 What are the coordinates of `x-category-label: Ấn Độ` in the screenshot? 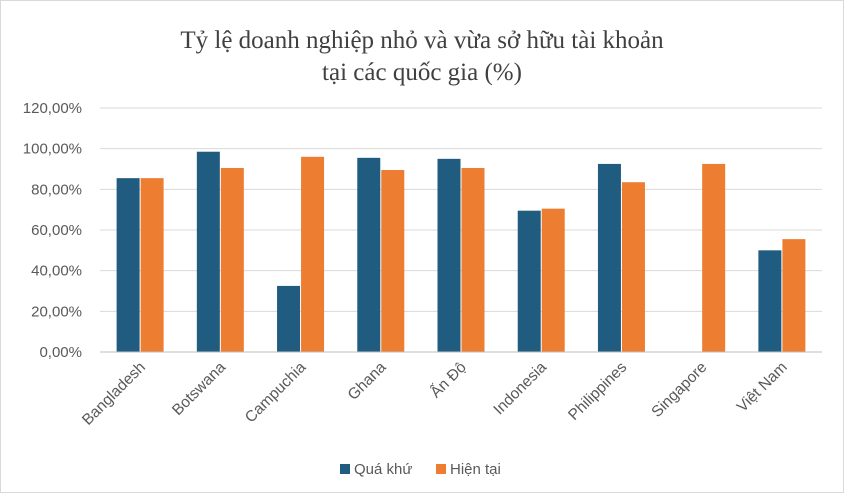 It's located at (448, 380).